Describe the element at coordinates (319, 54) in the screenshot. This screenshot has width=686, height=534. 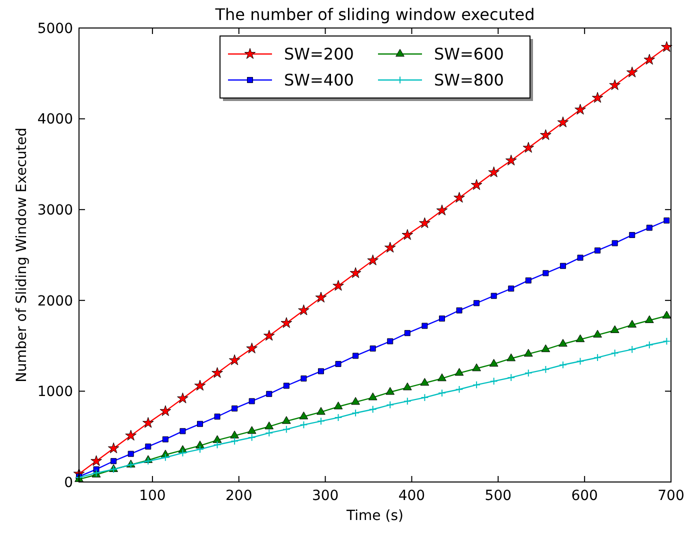
I see `legend-label: SW=200` at that location.